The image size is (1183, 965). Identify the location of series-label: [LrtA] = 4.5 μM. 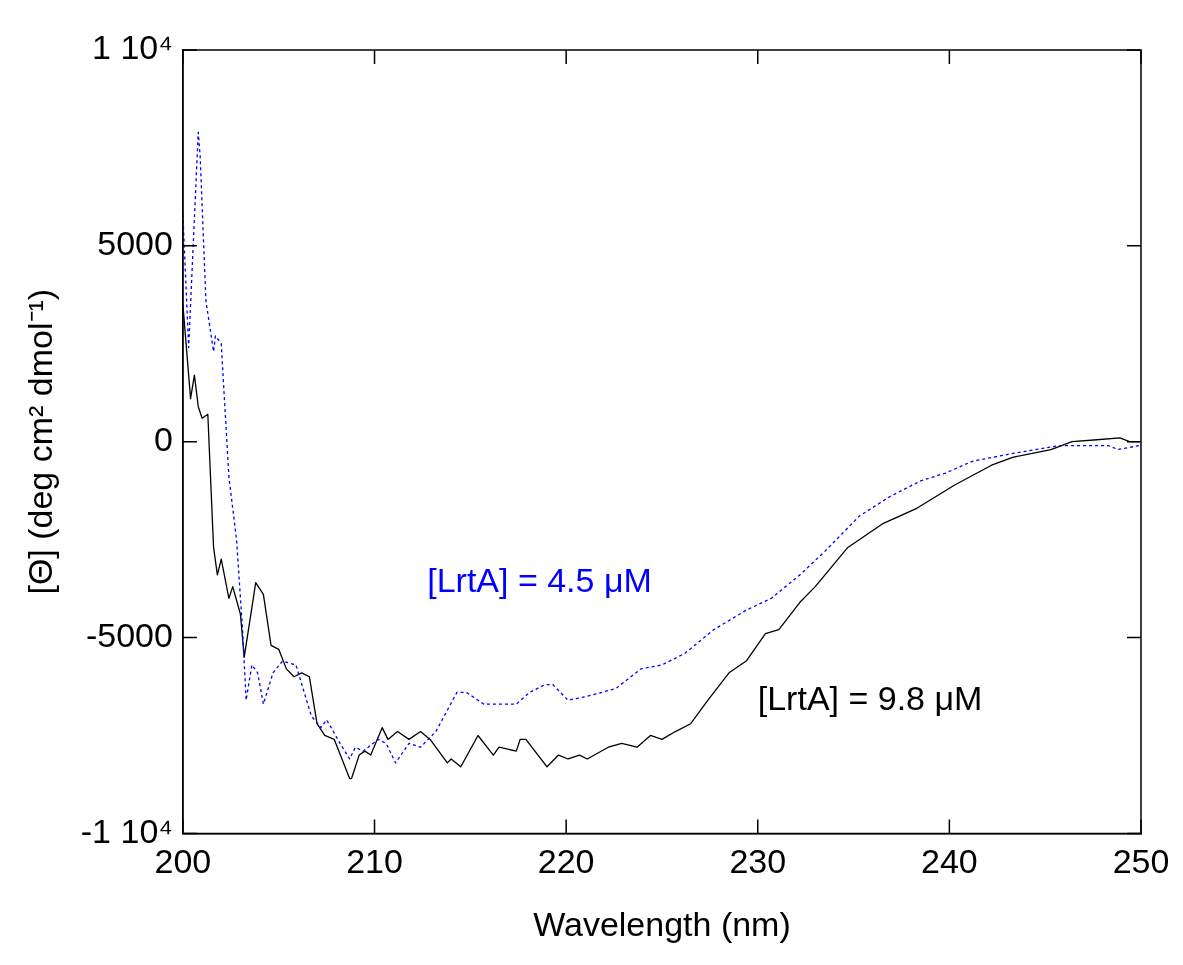
(539, 580).